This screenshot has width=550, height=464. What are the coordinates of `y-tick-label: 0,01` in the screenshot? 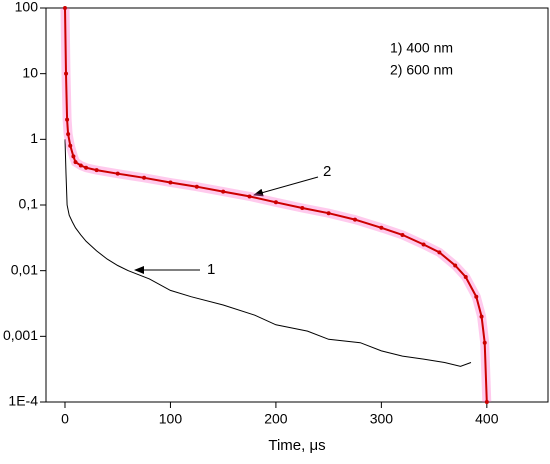 It's located at (24, 269).